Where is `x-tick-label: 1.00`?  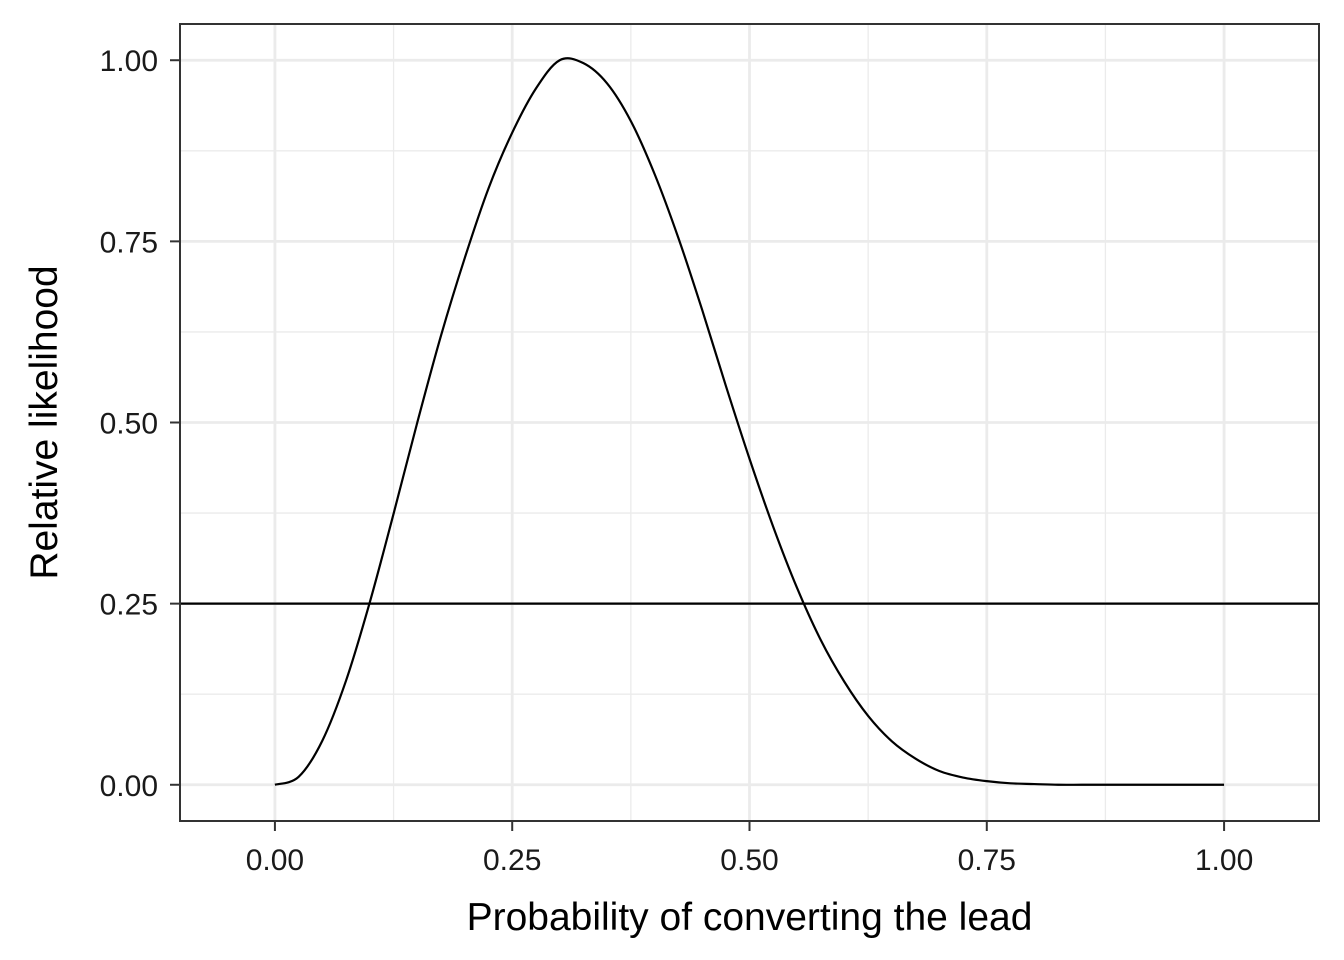
x-tick-label: 1.00 is located at coordinates (1224, 860).